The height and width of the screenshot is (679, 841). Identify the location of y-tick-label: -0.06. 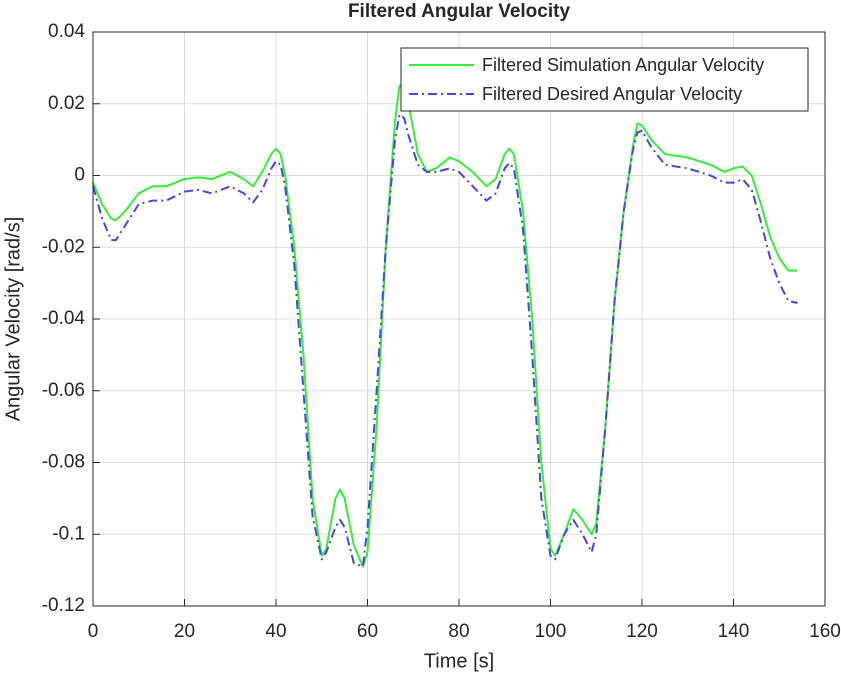
(63, 390).